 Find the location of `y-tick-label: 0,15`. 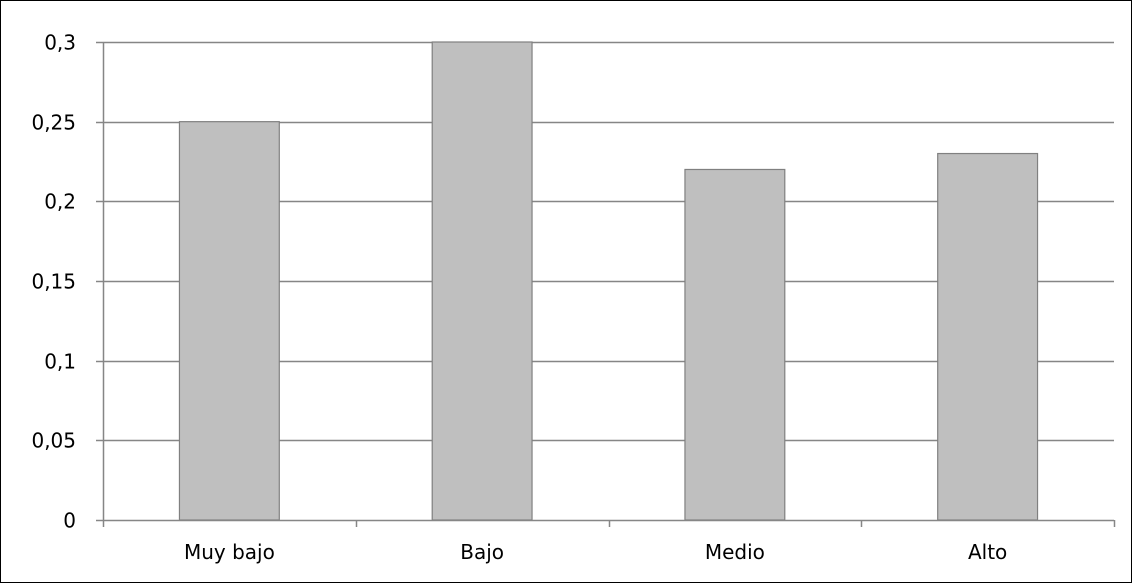

y-tick-label: 0,15 is located at coordinates (53, 282).